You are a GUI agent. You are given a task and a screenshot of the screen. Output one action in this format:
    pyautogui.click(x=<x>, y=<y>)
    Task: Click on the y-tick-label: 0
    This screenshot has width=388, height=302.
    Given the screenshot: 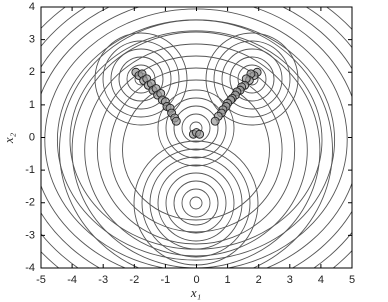 What is the action you would take?
    pyautogui.click(x=32, y=137)
    